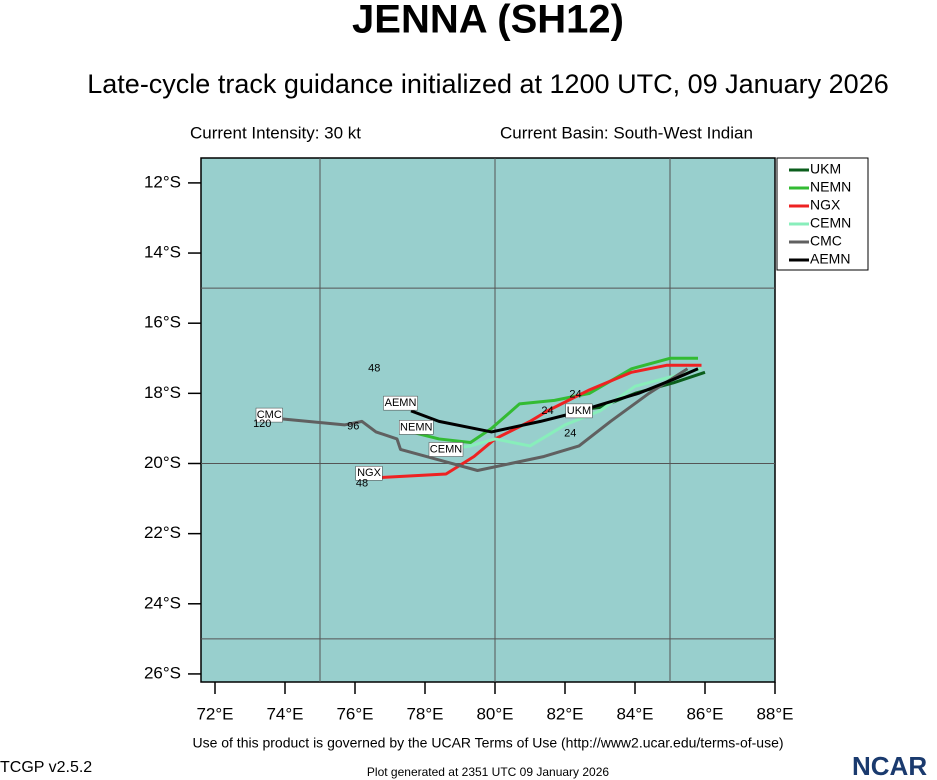  What do you see at coordinates (275, 132) in the screenshot?
I see `intensity-info: Current Intensity: 30 kt` at bounding box center [275, 132].